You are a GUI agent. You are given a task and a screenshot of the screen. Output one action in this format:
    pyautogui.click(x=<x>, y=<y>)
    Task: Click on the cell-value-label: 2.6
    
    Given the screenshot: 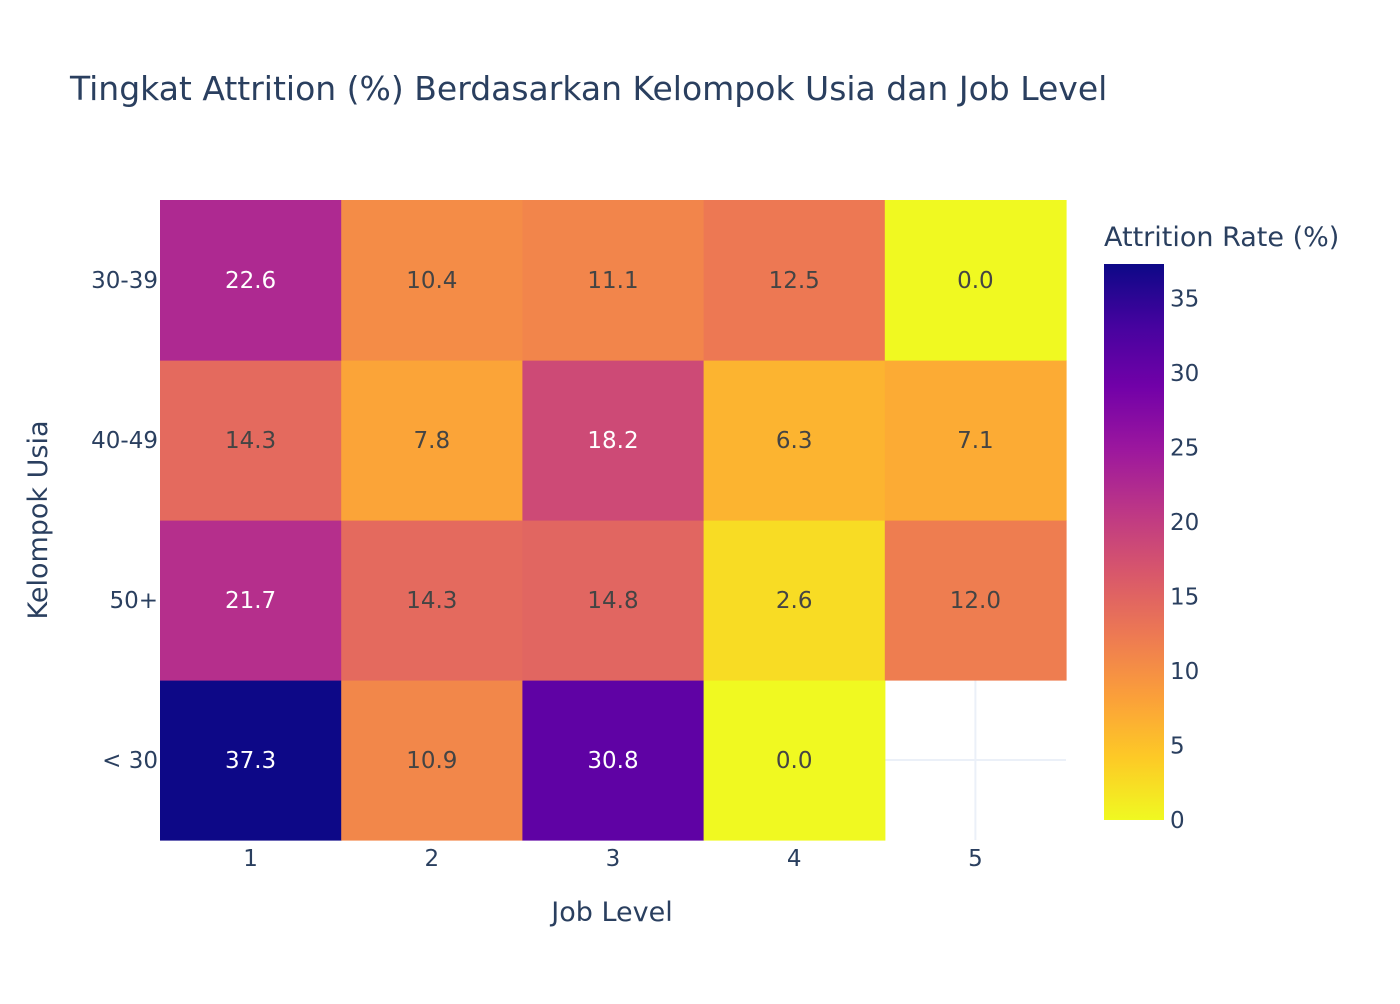 What is the action you would take?
    pyautogui.click(x=794, y=601)
    